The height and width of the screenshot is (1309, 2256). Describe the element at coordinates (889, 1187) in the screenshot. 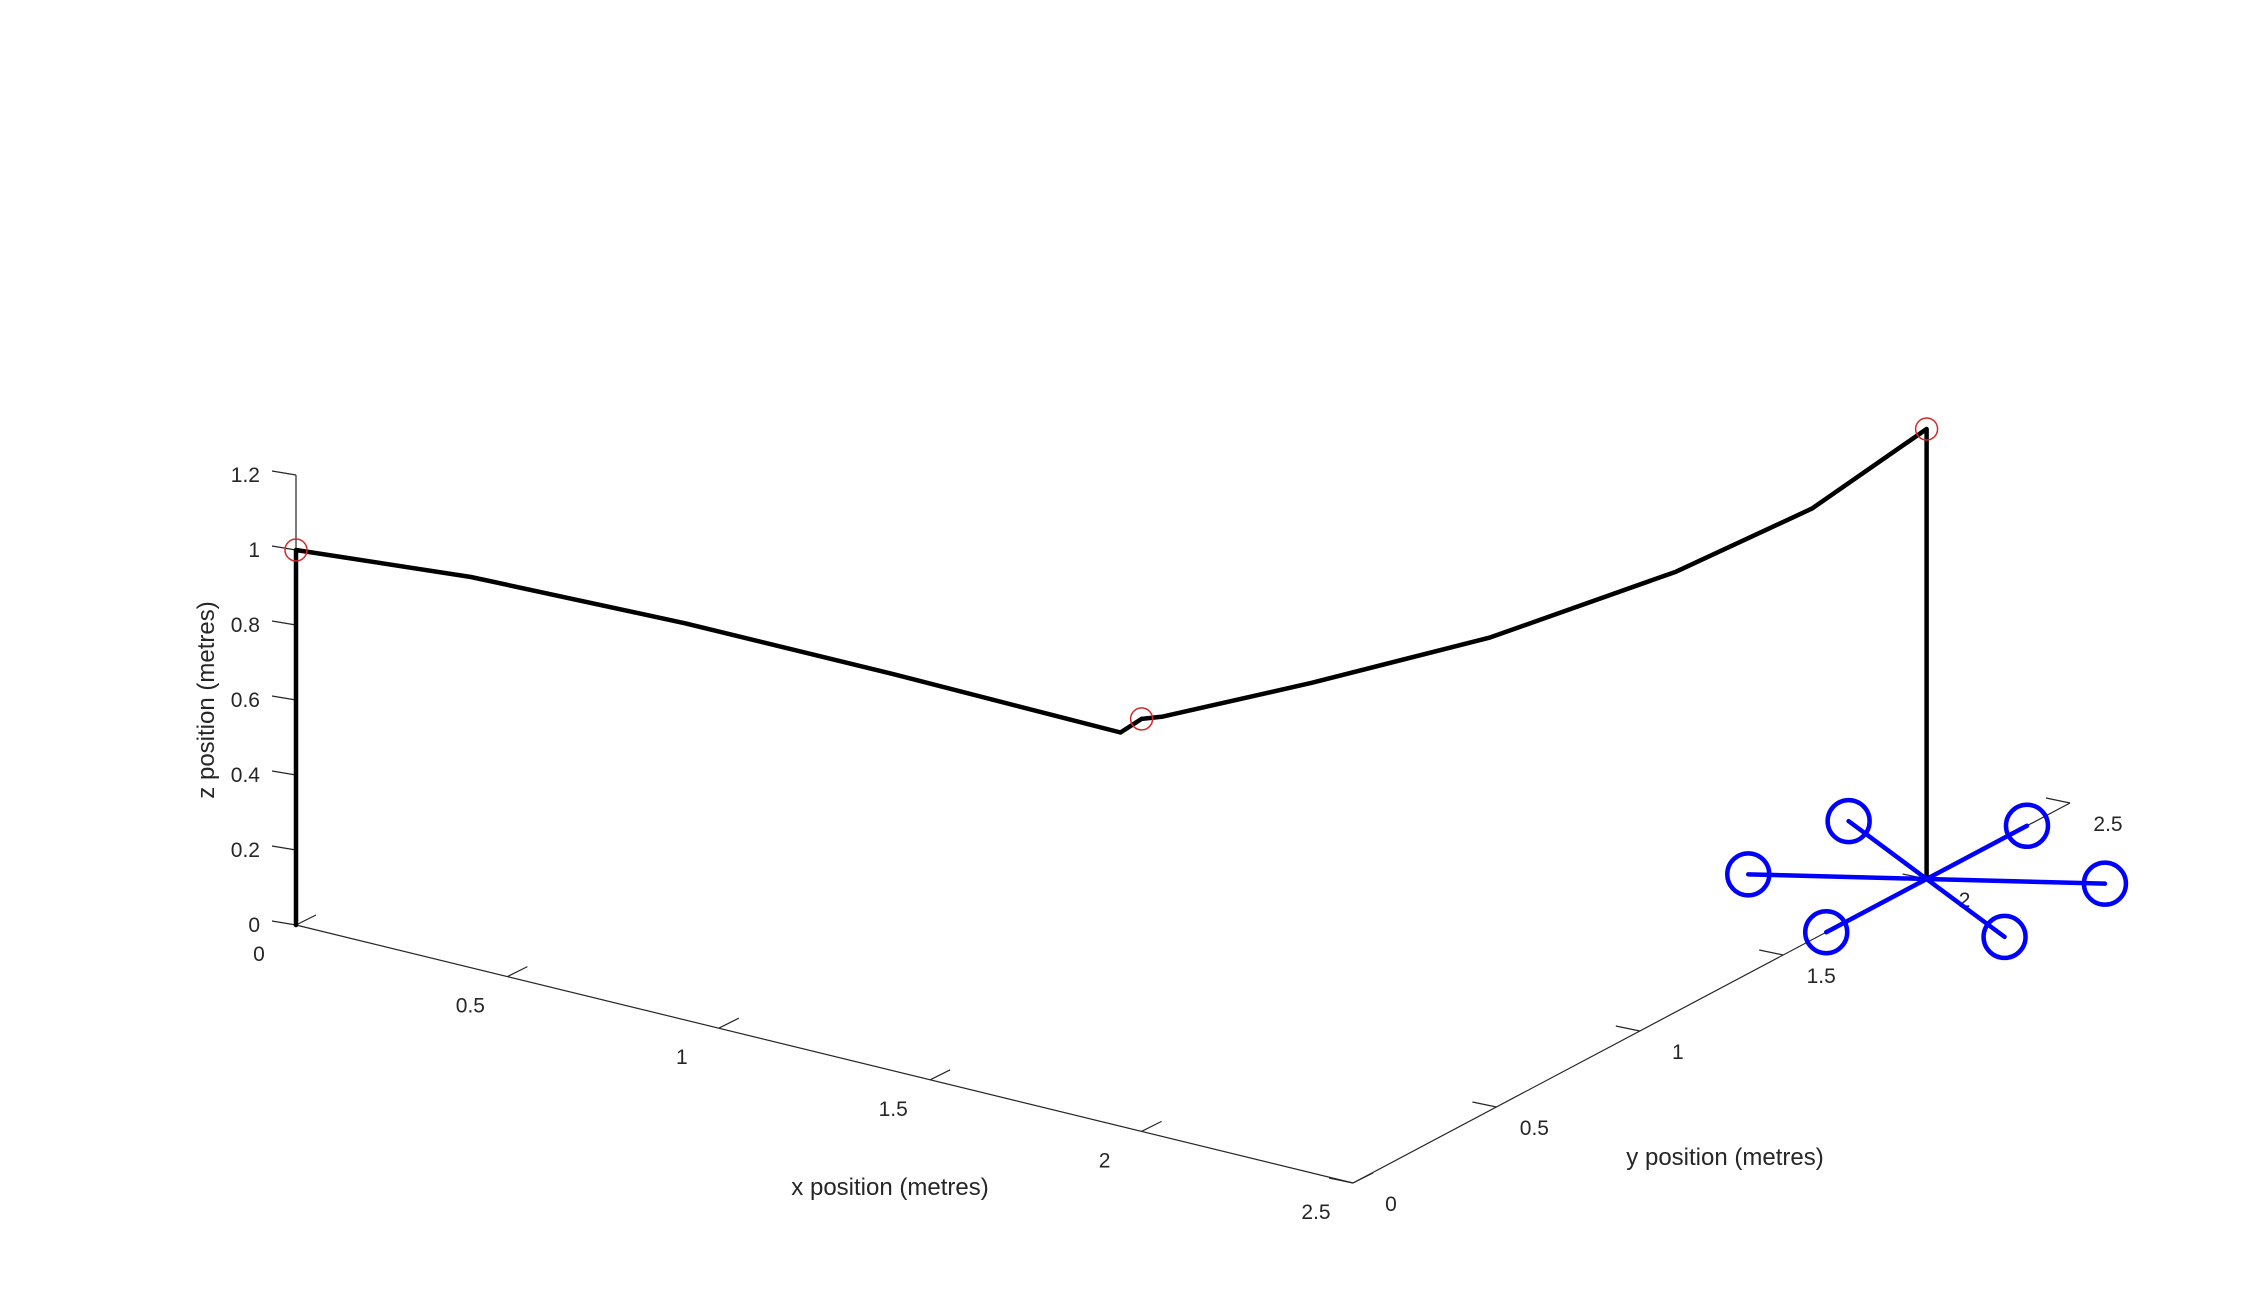

I see `x-axis-label: x position (metres)` at that location.